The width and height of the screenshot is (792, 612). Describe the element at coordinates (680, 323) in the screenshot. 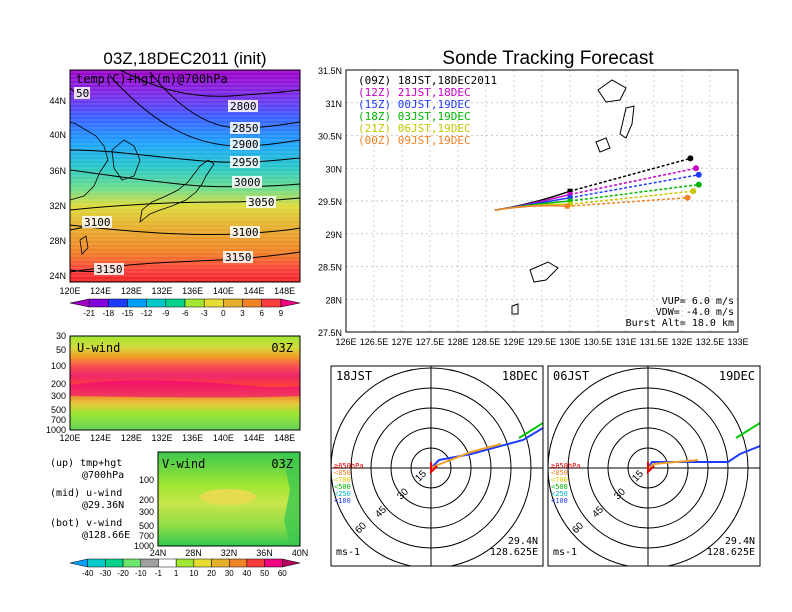

I see `param-line: Burst Alt= 18.0 km` at that location.